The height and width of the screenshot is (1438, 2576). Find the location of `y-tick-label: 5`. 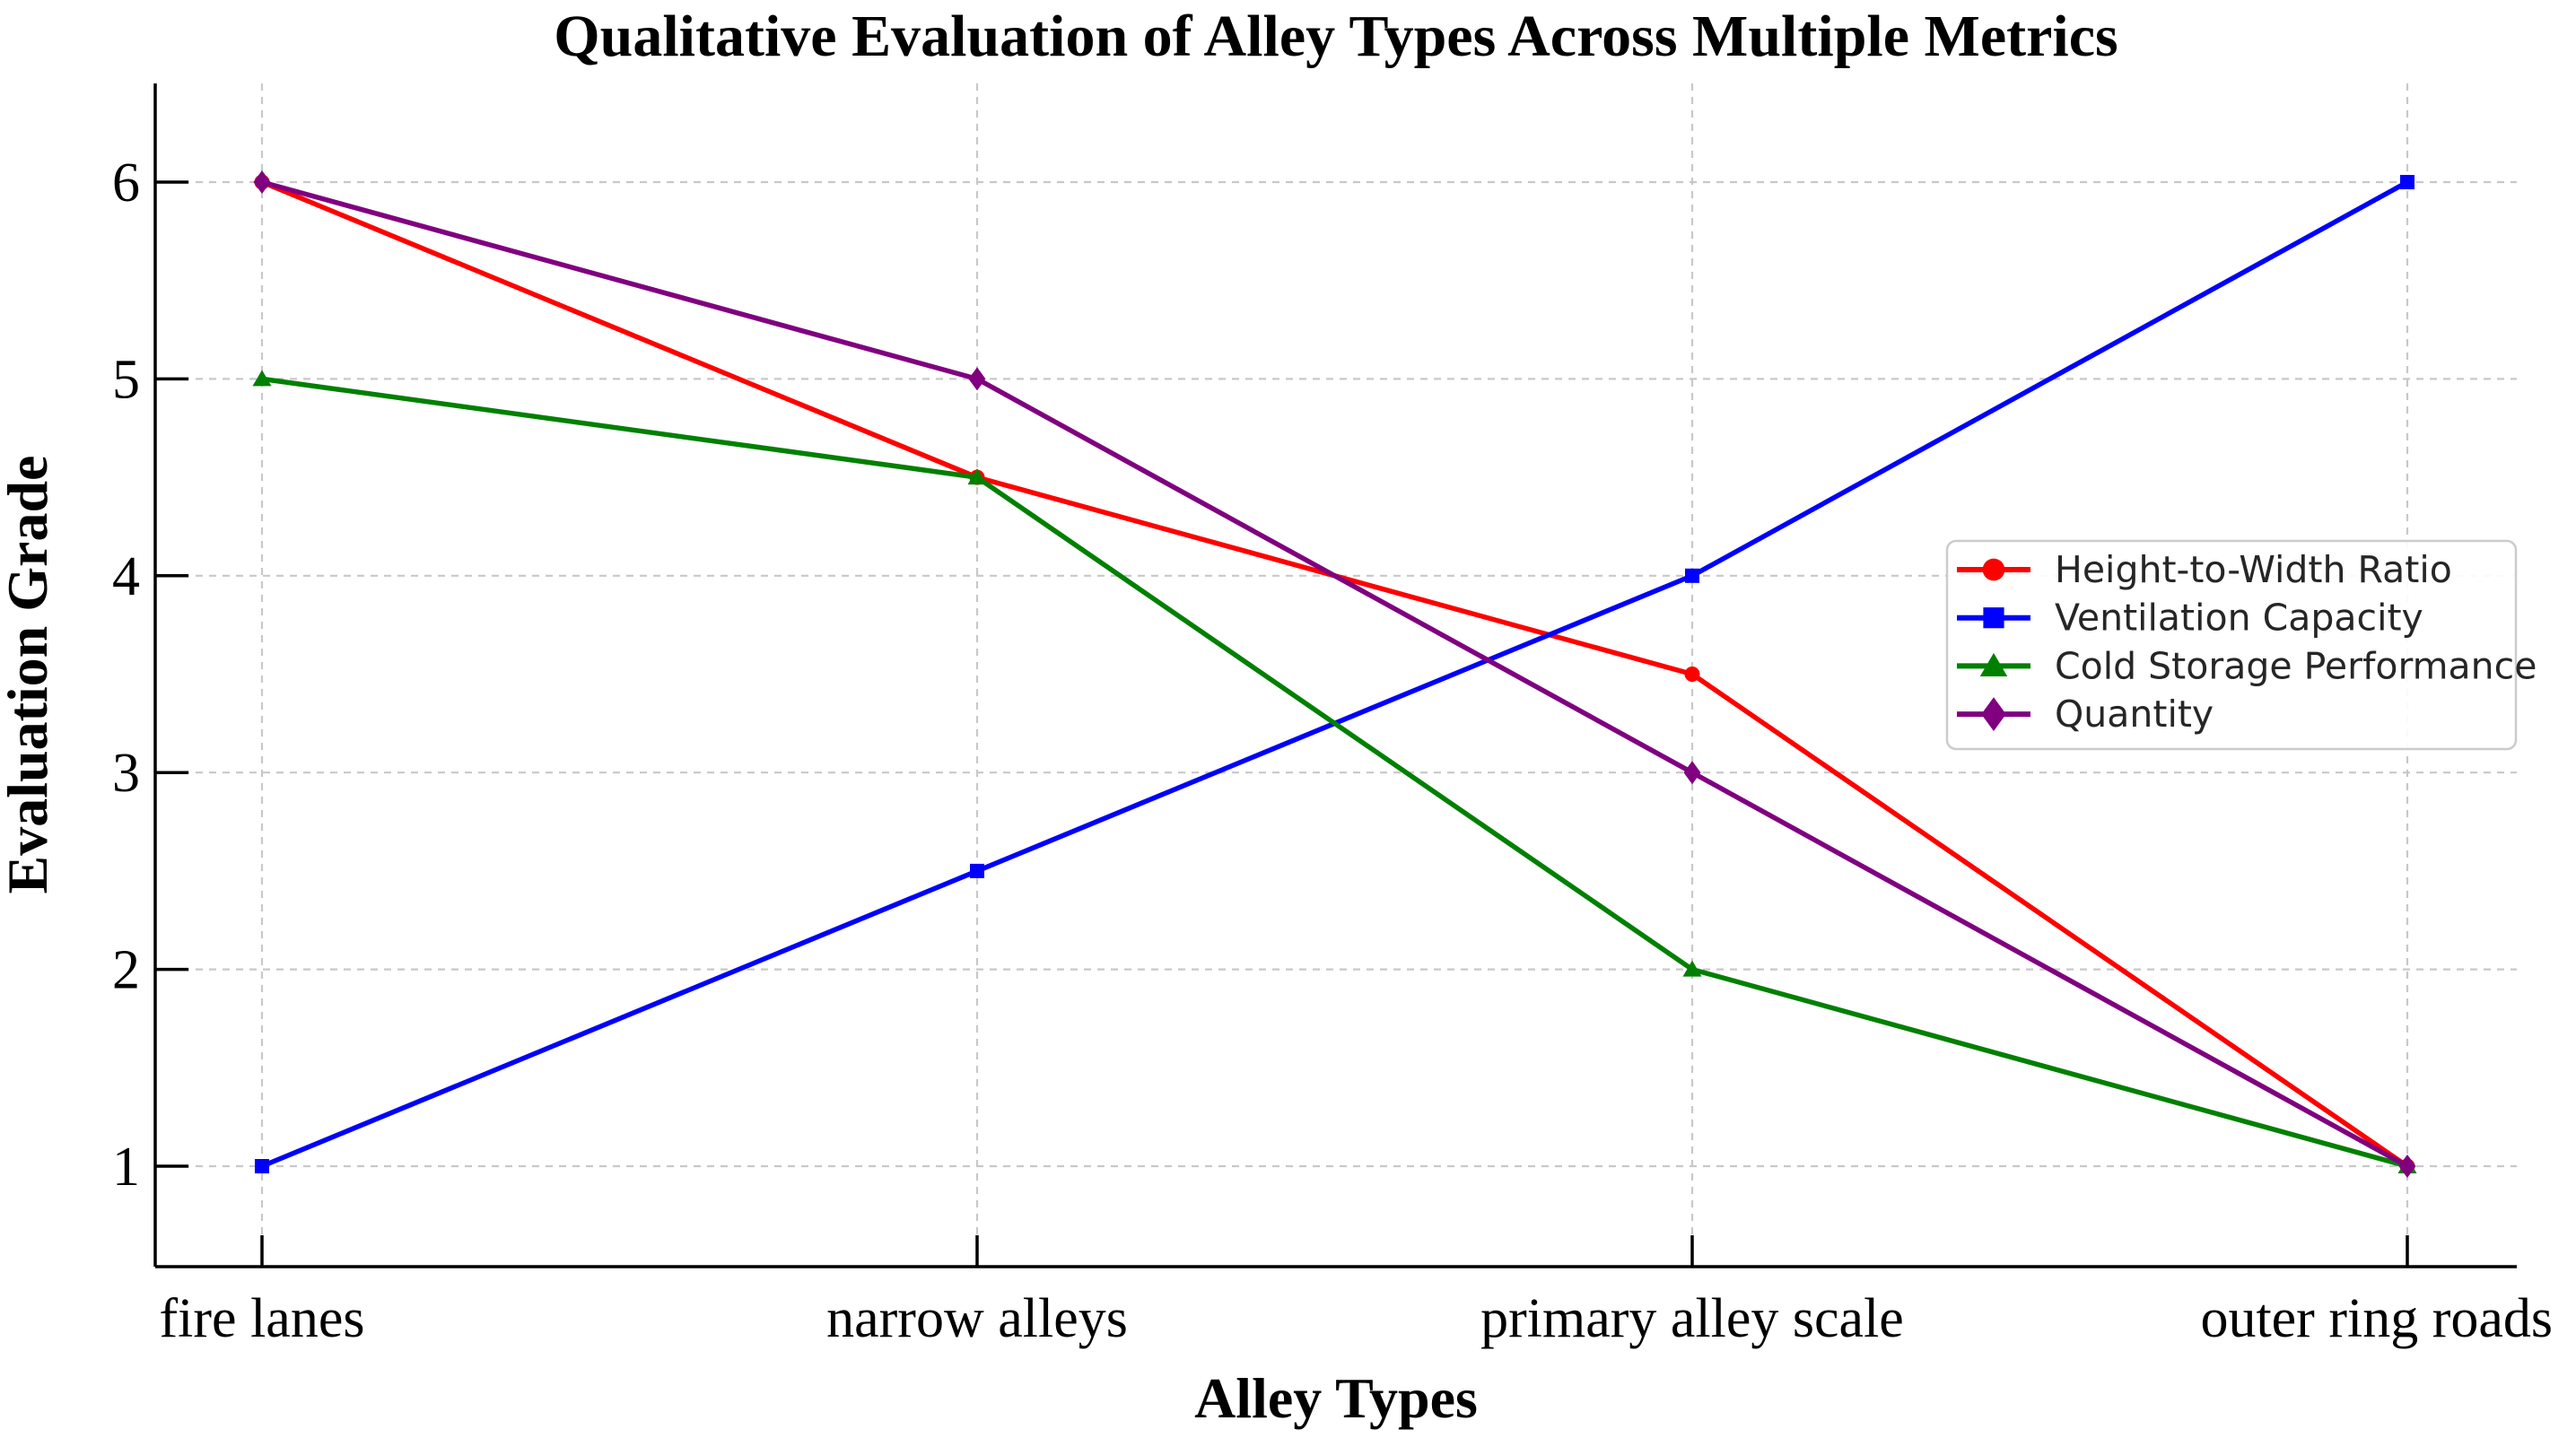

y-tick-label: 5 is located at coordinates (126, 379).